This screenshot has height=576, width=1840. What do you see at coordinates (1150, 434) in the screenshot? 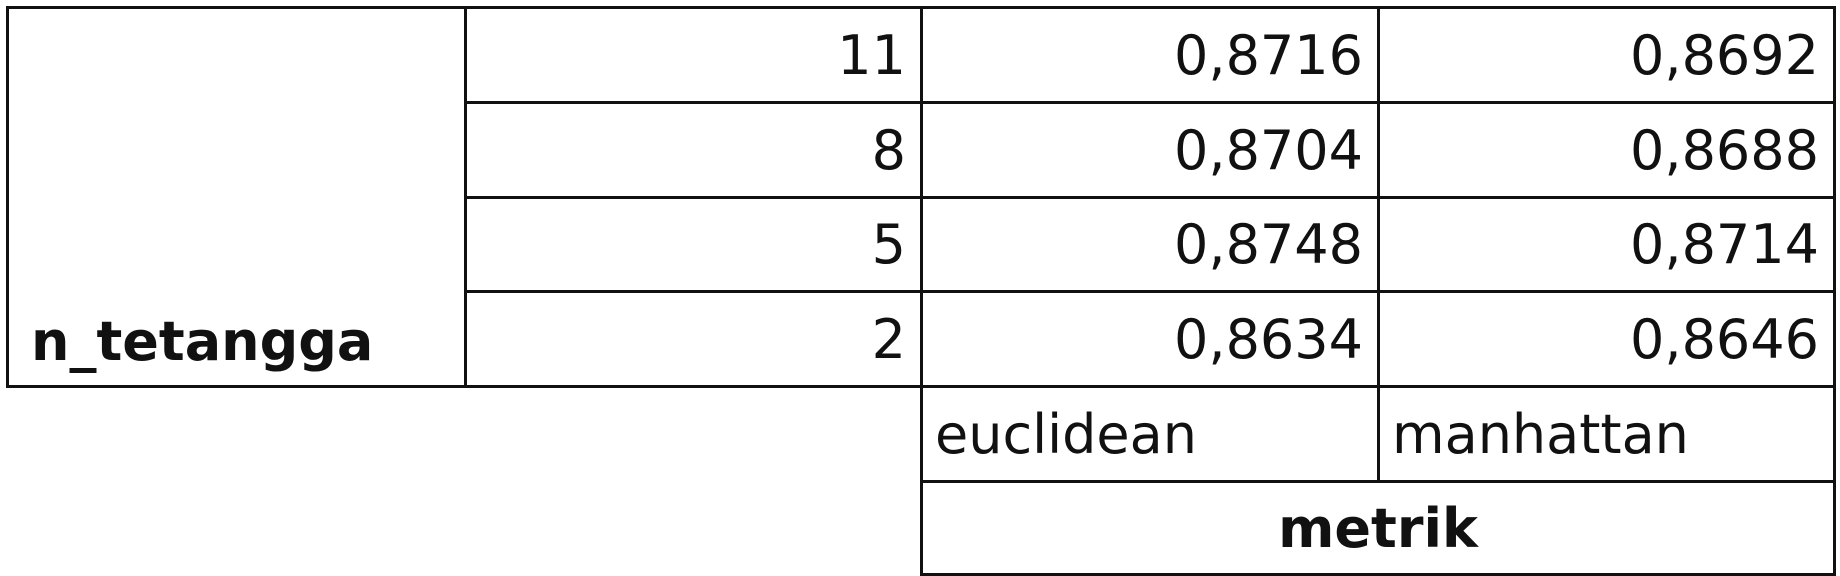
I see `column-label-euclidean: euclidean` at bounding box center [1150, 434].